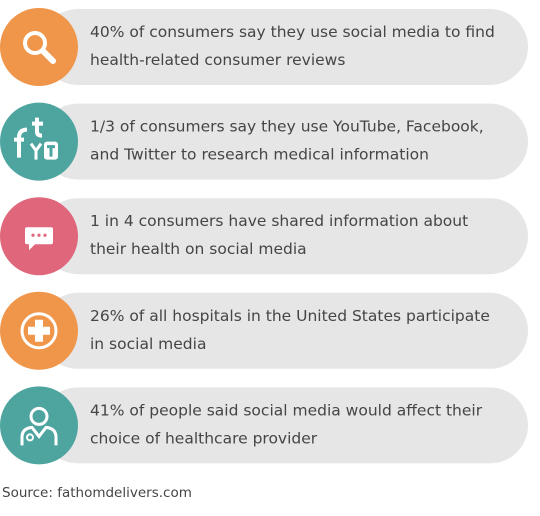 Image resolution: width=540 pixels, height=516 pixels. I want to click on source-note: Source: fathomdelivers.com, so click(97, 493).